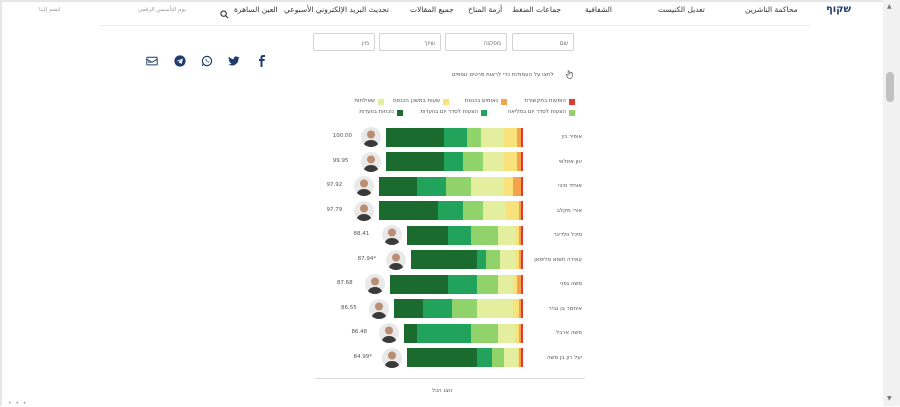 This screenshot has height=407, width=900. What do you see at coordinates (571, 137) in the screenshot?
I see `row-member-name: אופיר כץ` at bounding box center [571, 137].